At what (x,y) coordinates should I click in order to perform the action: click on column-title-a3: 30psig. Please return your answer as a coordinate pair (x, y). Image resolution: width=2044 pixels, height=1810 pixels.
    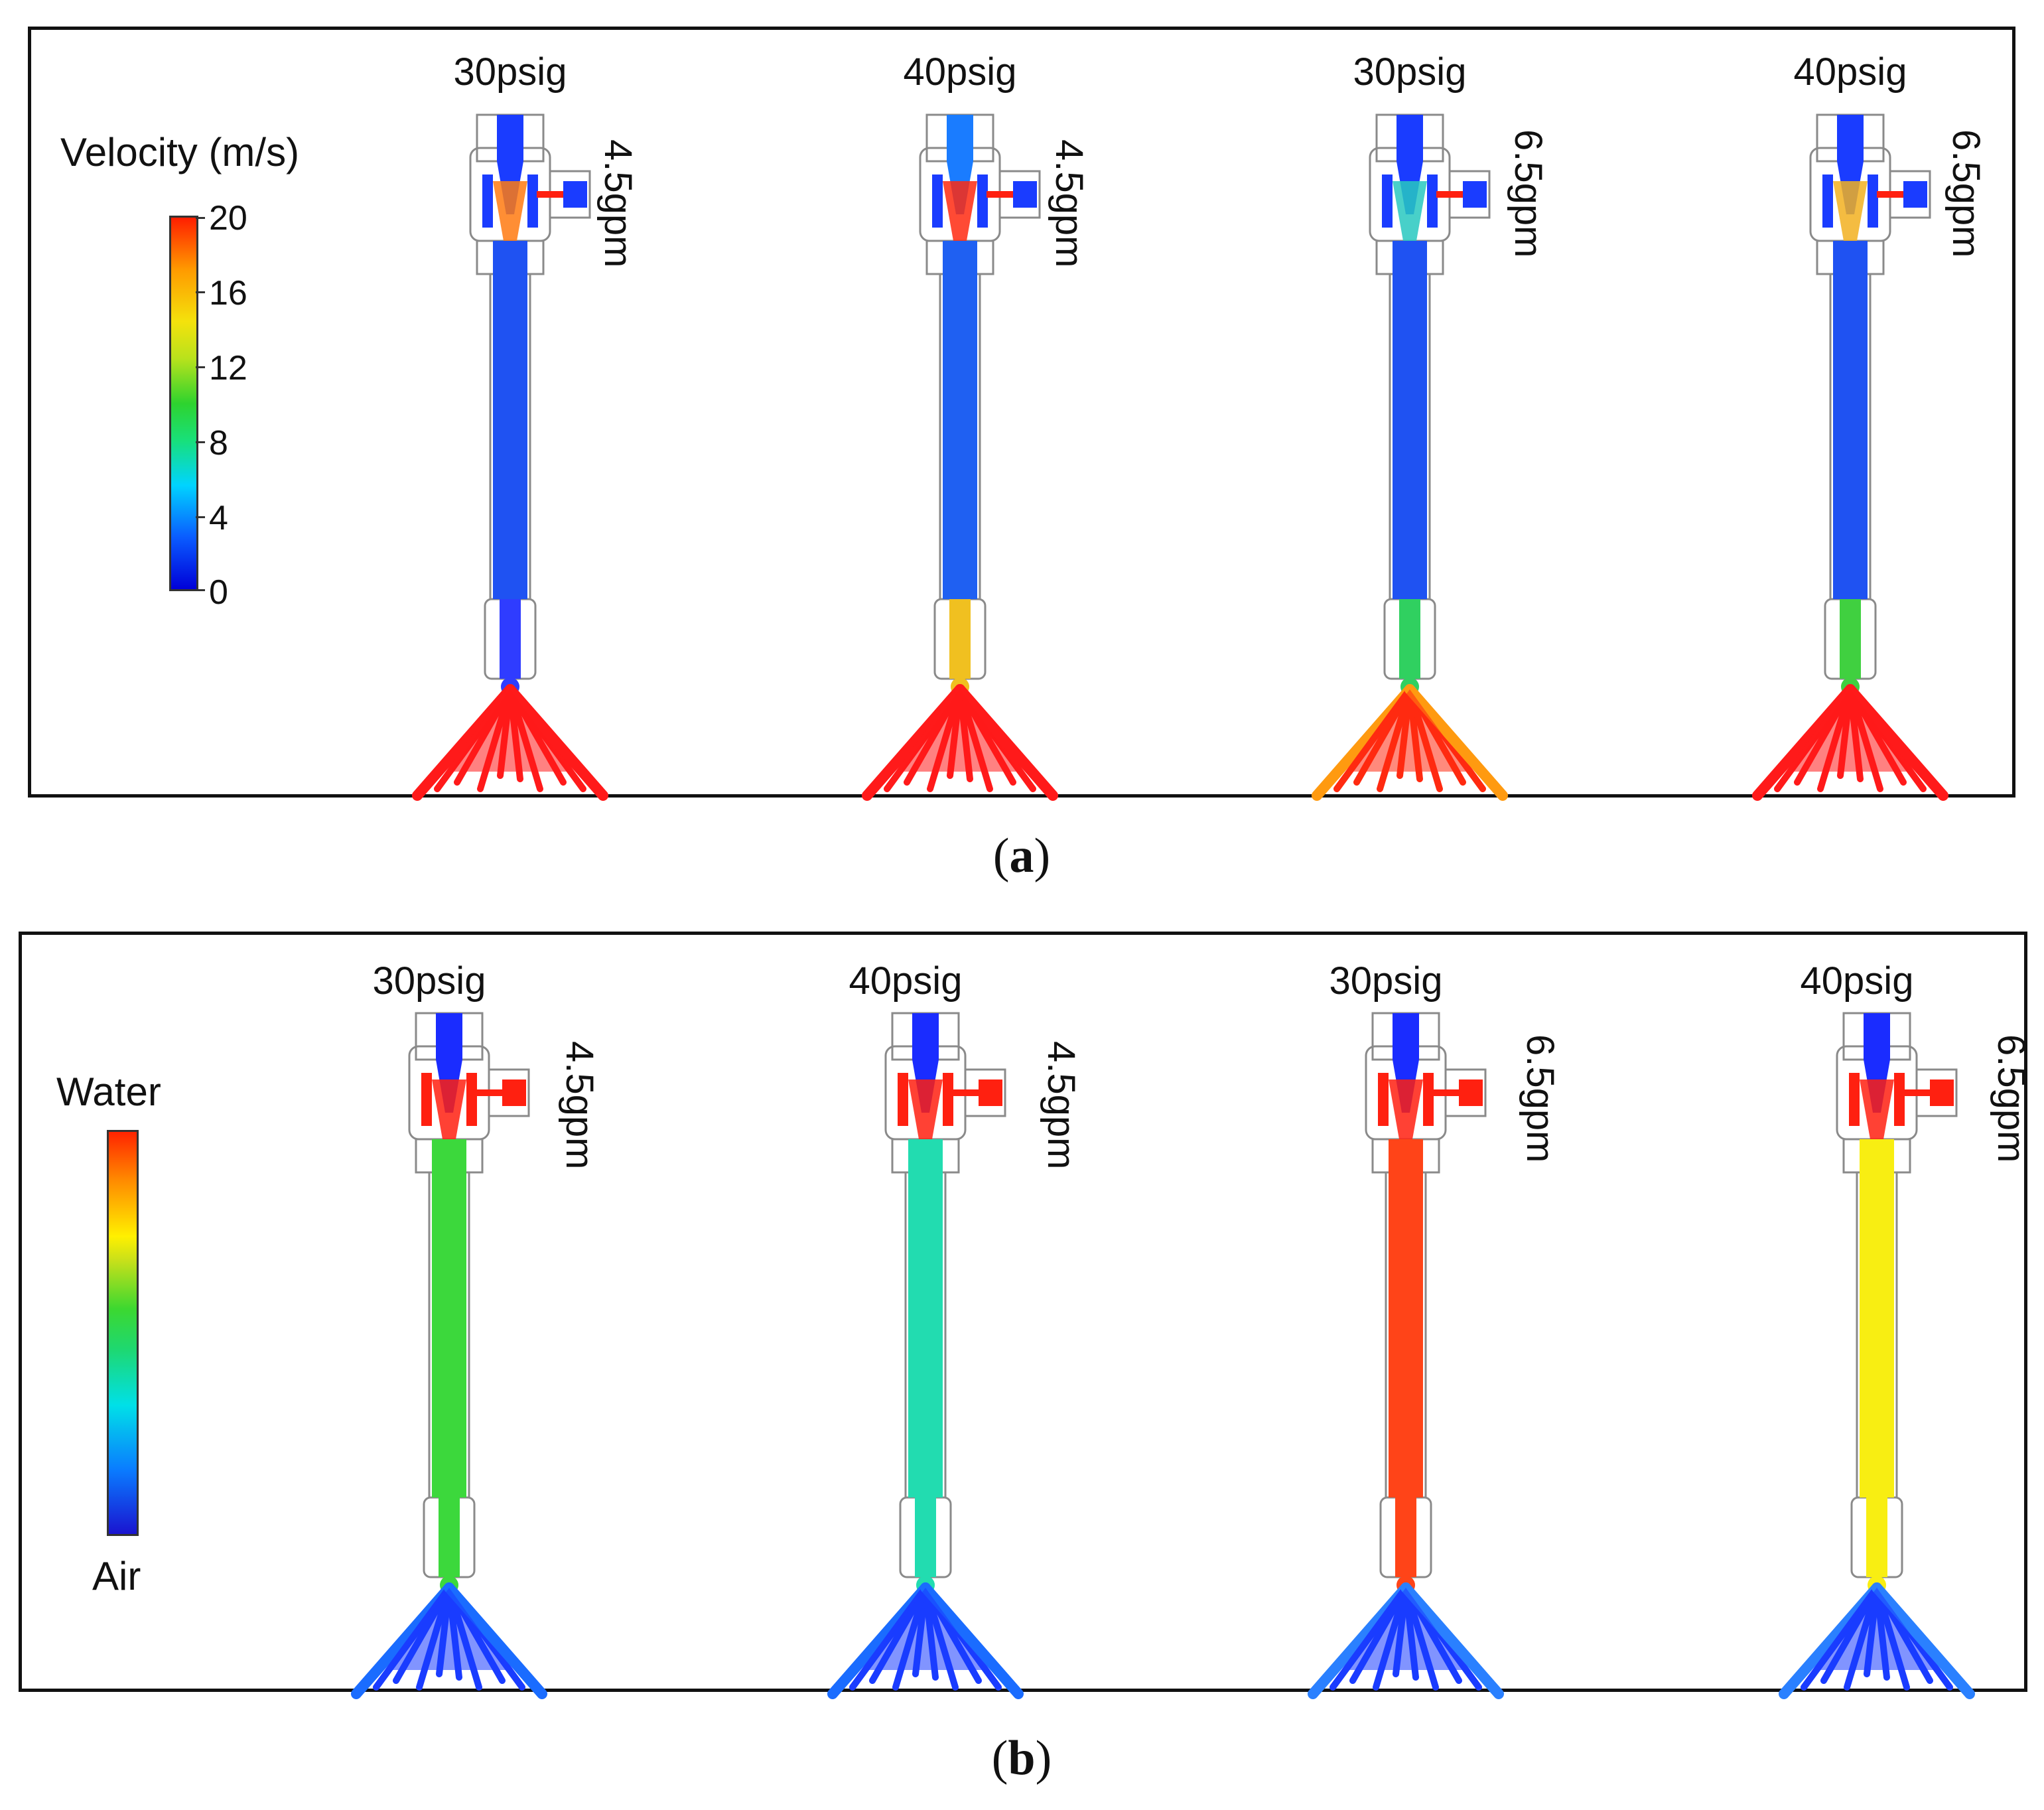
    Looking at the image, I should click on (1410, 72).